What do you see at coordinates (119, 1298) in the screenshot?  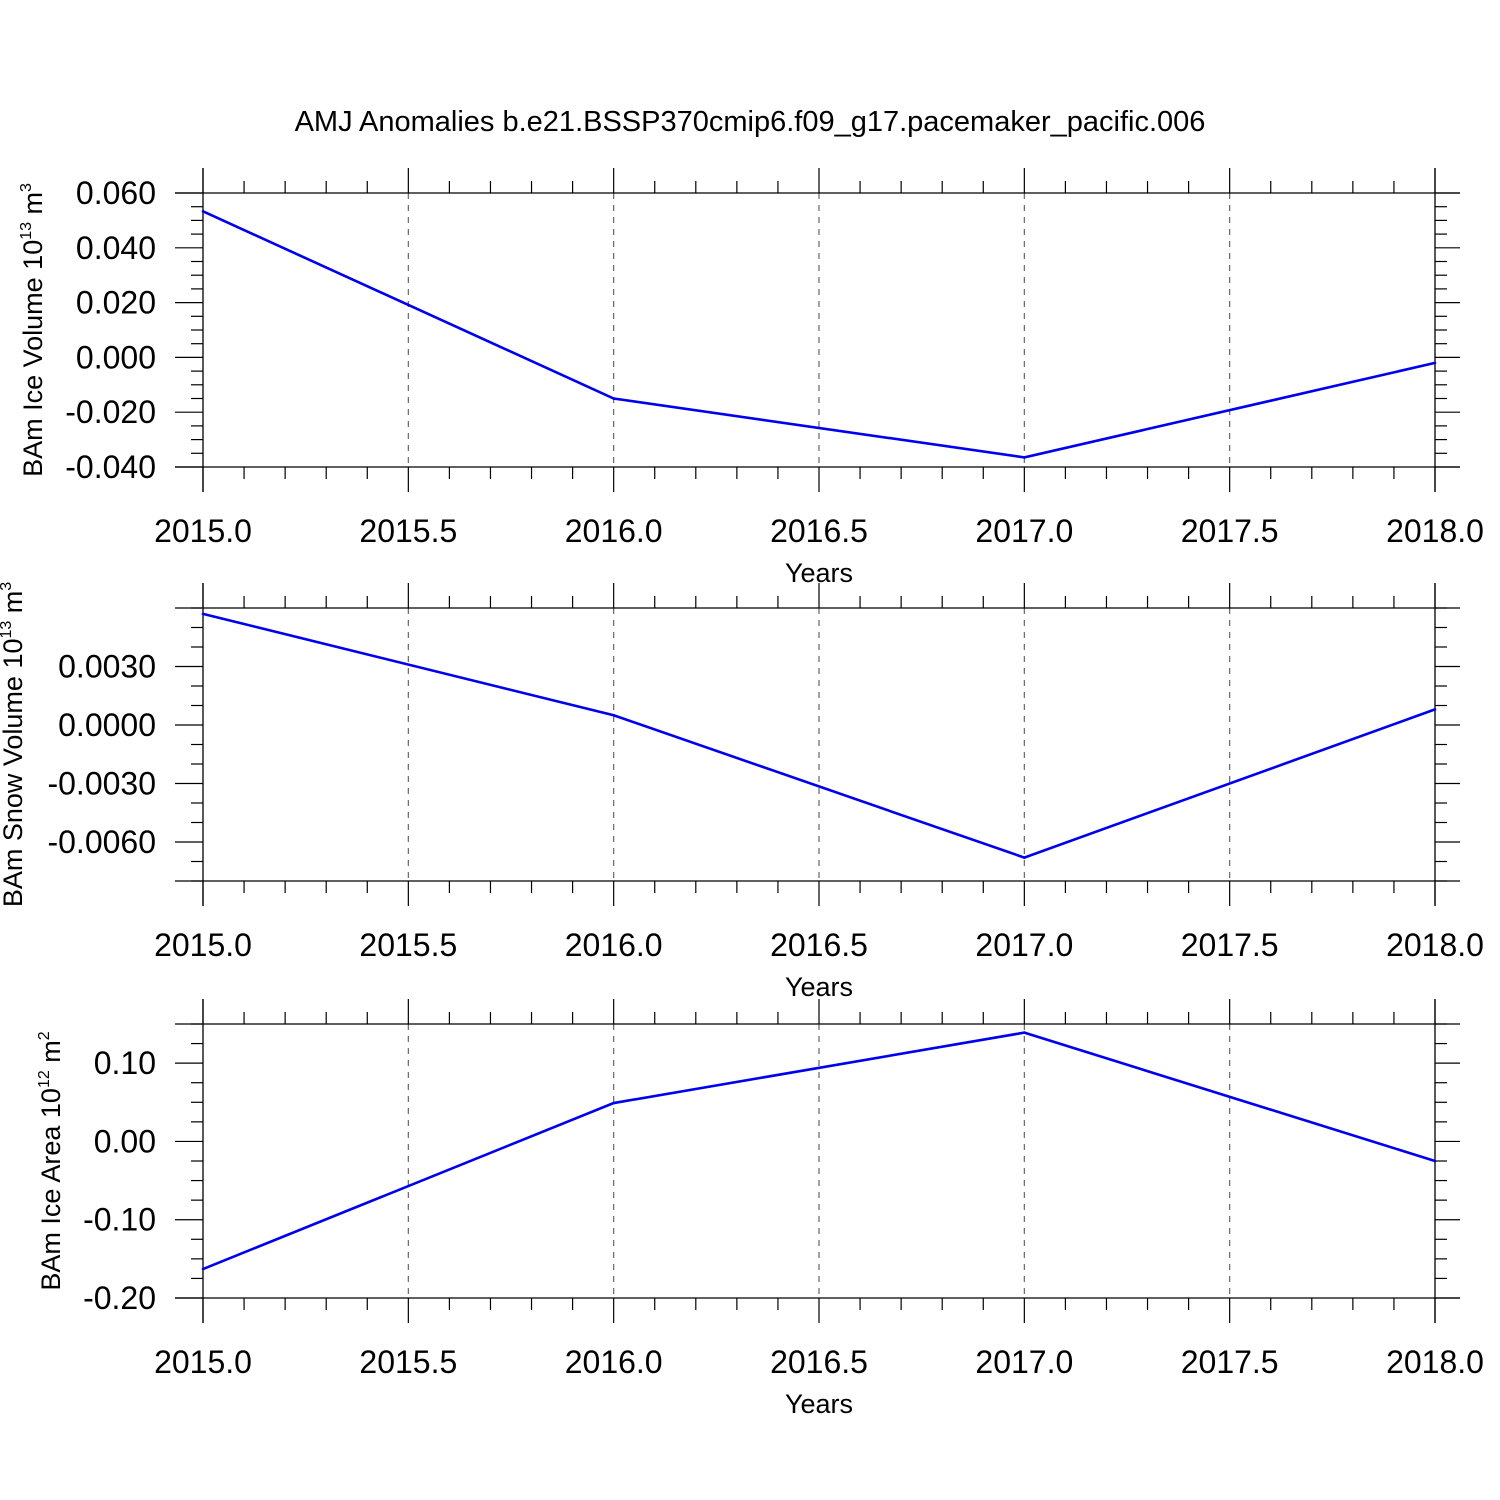 I see `y-tick-label: -0.20` at bounding box center [119, 1298].